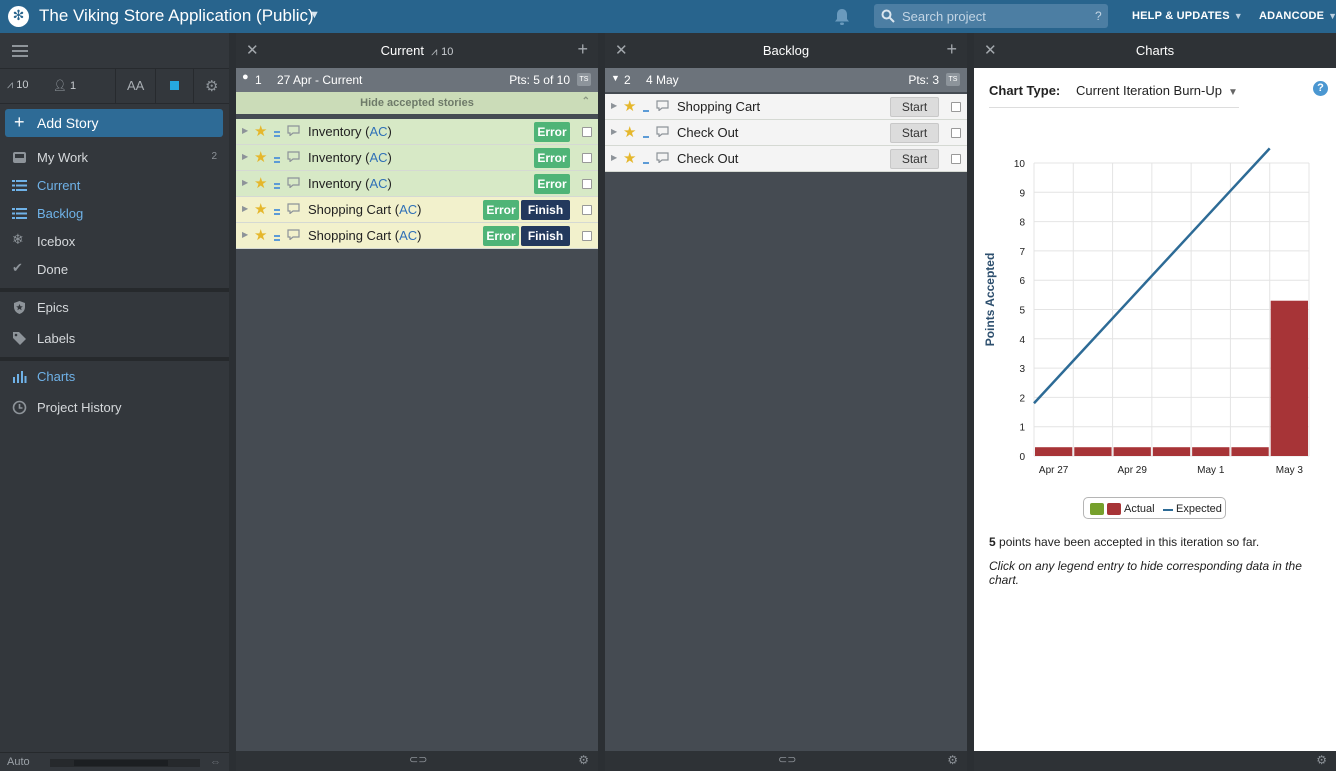 Image resolution: width=1336 pixels, height=771 pixels. I want to click on project-menu-caret-icon: ▼, so click(314, 15).